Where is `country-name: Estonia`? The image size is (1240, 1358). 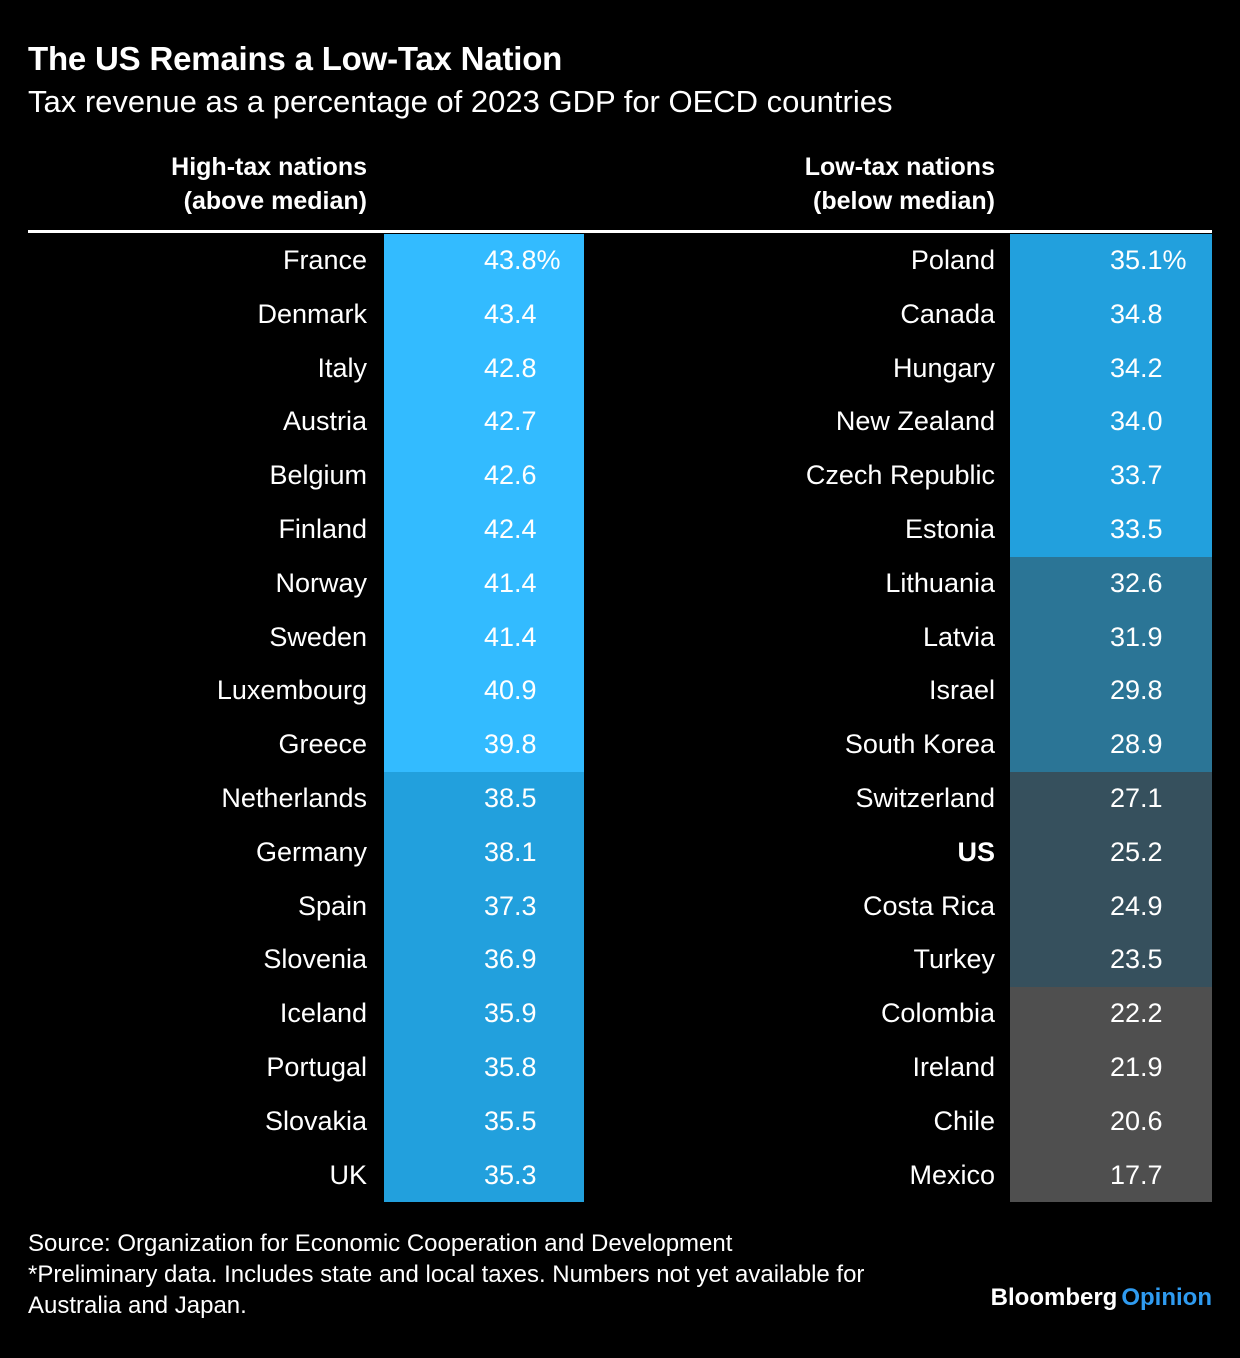
country-name: Estonia is located at coordinates (949, 528).